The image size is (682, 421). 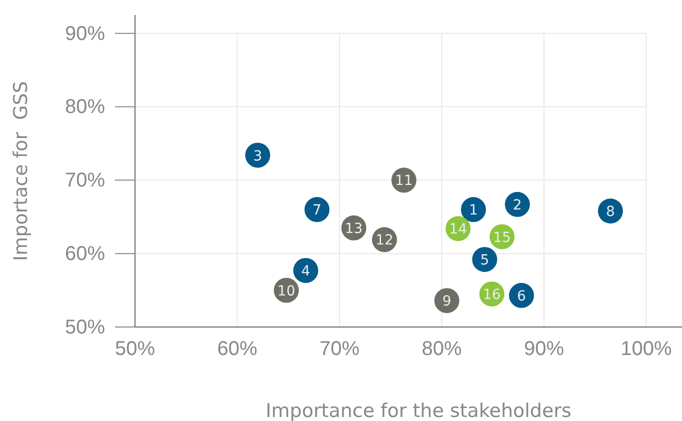 I want to click on x-axis-title: Importance for the stakeholders, so click(x=419, y=410).